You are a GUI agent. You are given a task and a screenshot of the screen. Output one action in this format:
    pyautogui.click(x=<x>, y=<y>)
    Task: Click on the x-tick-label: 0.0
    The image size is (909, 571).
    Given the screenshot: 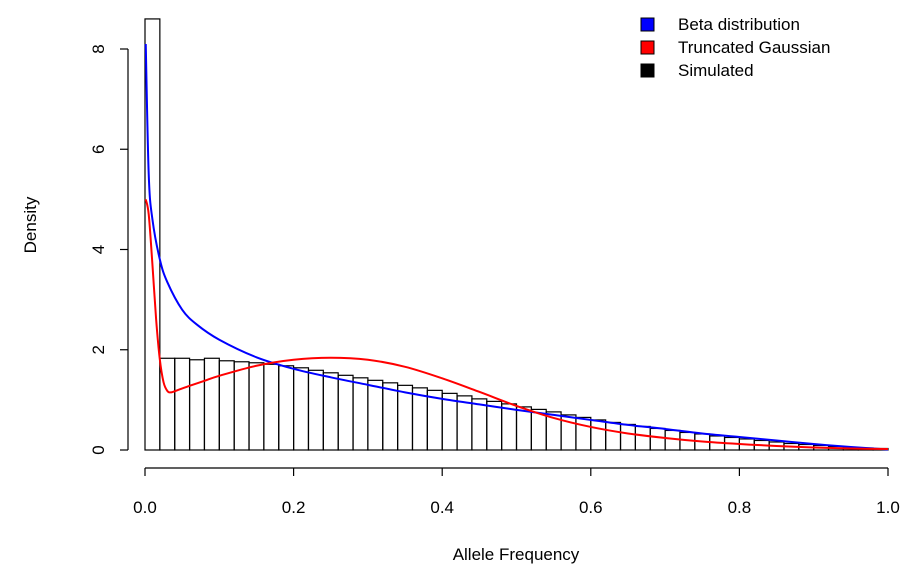 What is the action you would take?
    pyautogui.click(x=145, y=507)
    